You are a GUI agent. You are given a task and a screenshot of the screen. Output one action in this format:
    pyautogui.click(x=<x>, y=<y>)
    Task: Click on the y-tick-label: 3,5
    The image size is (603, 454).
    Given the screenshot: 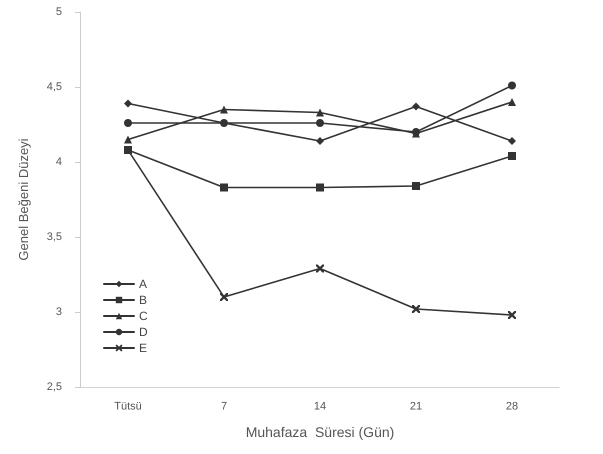 What is the action you would take?
    pyautogui.click(x=54, y=237)
    